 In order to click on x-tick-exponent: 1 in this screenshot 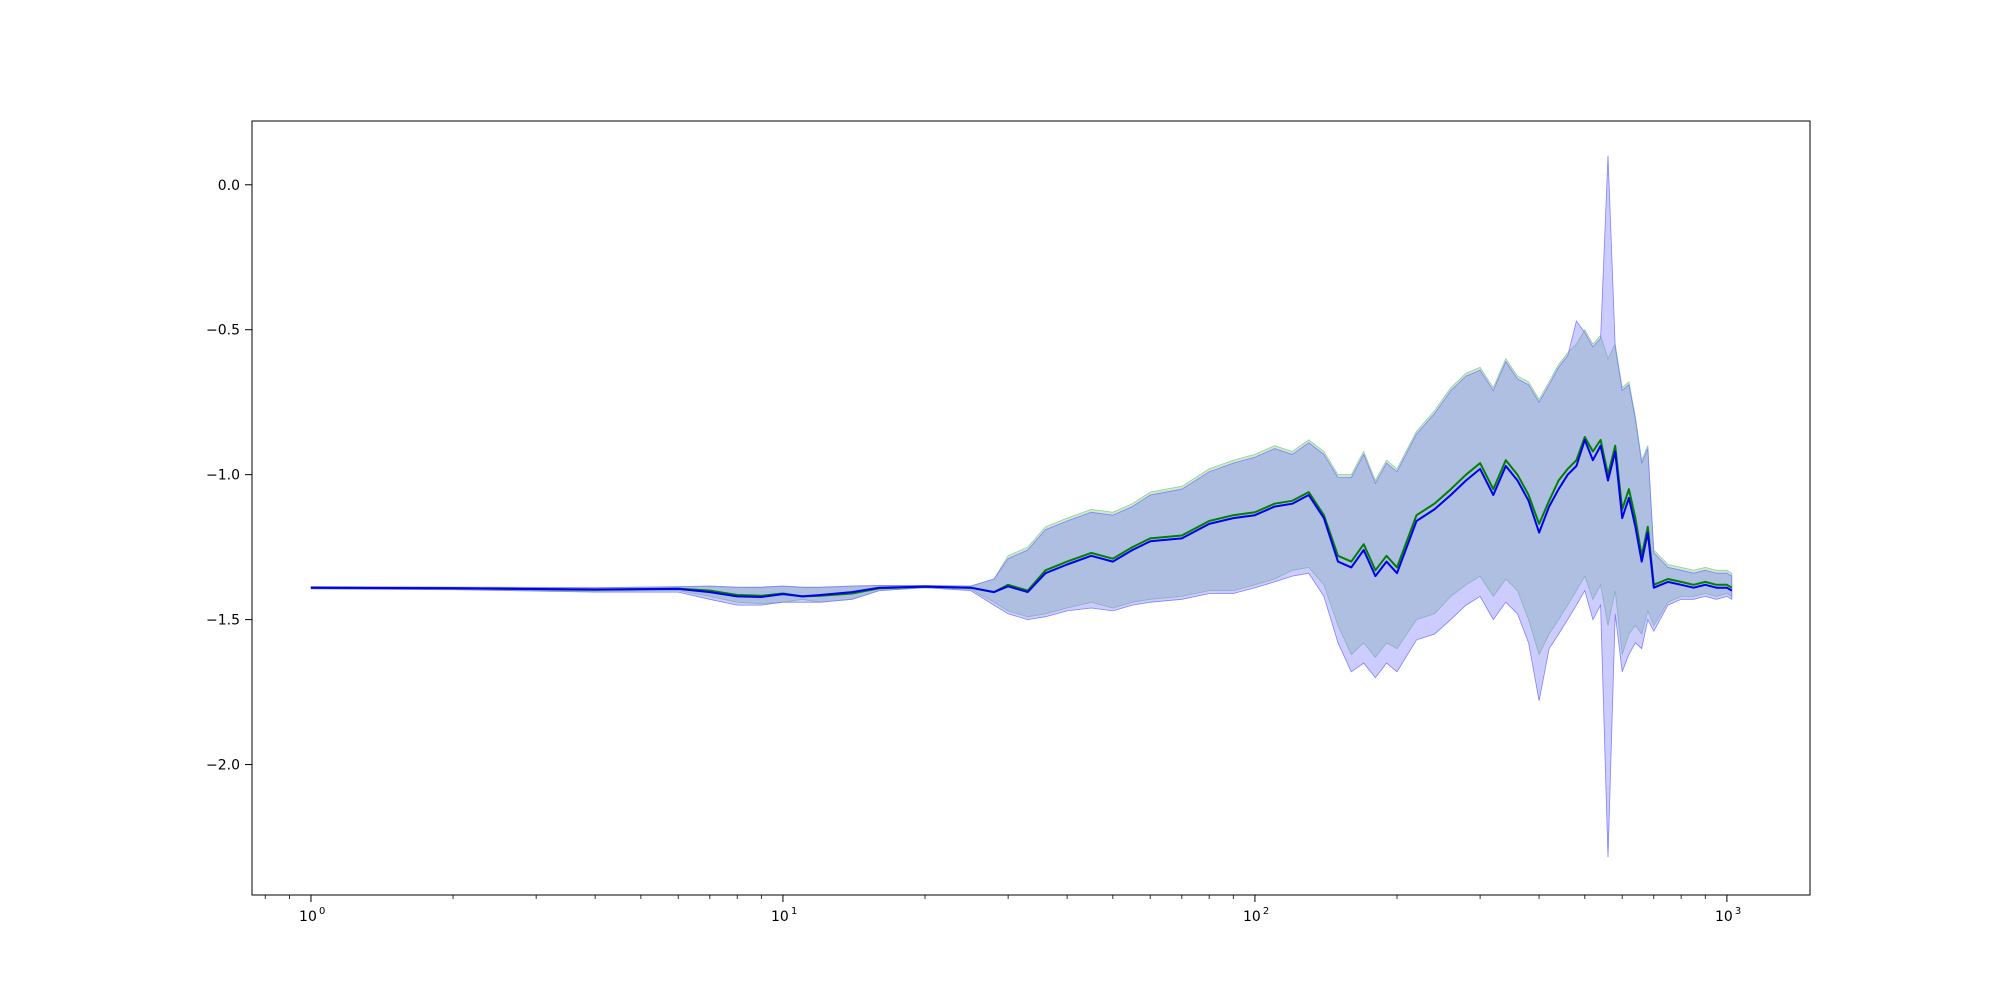, I will do `click(794, 911)`.